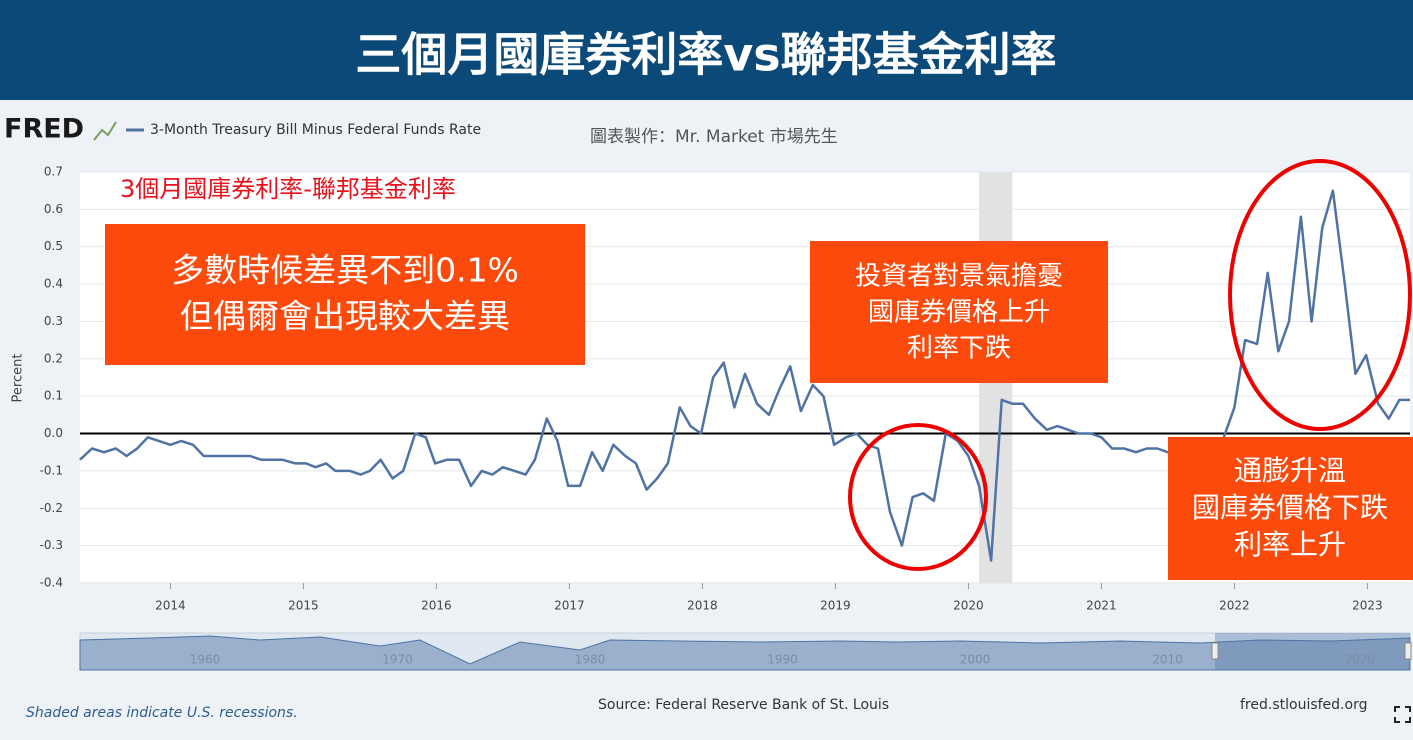 The width and height of the screenshot is (1413, 740). I want to click on y-tick-label: -0.2, so click(51, 508).